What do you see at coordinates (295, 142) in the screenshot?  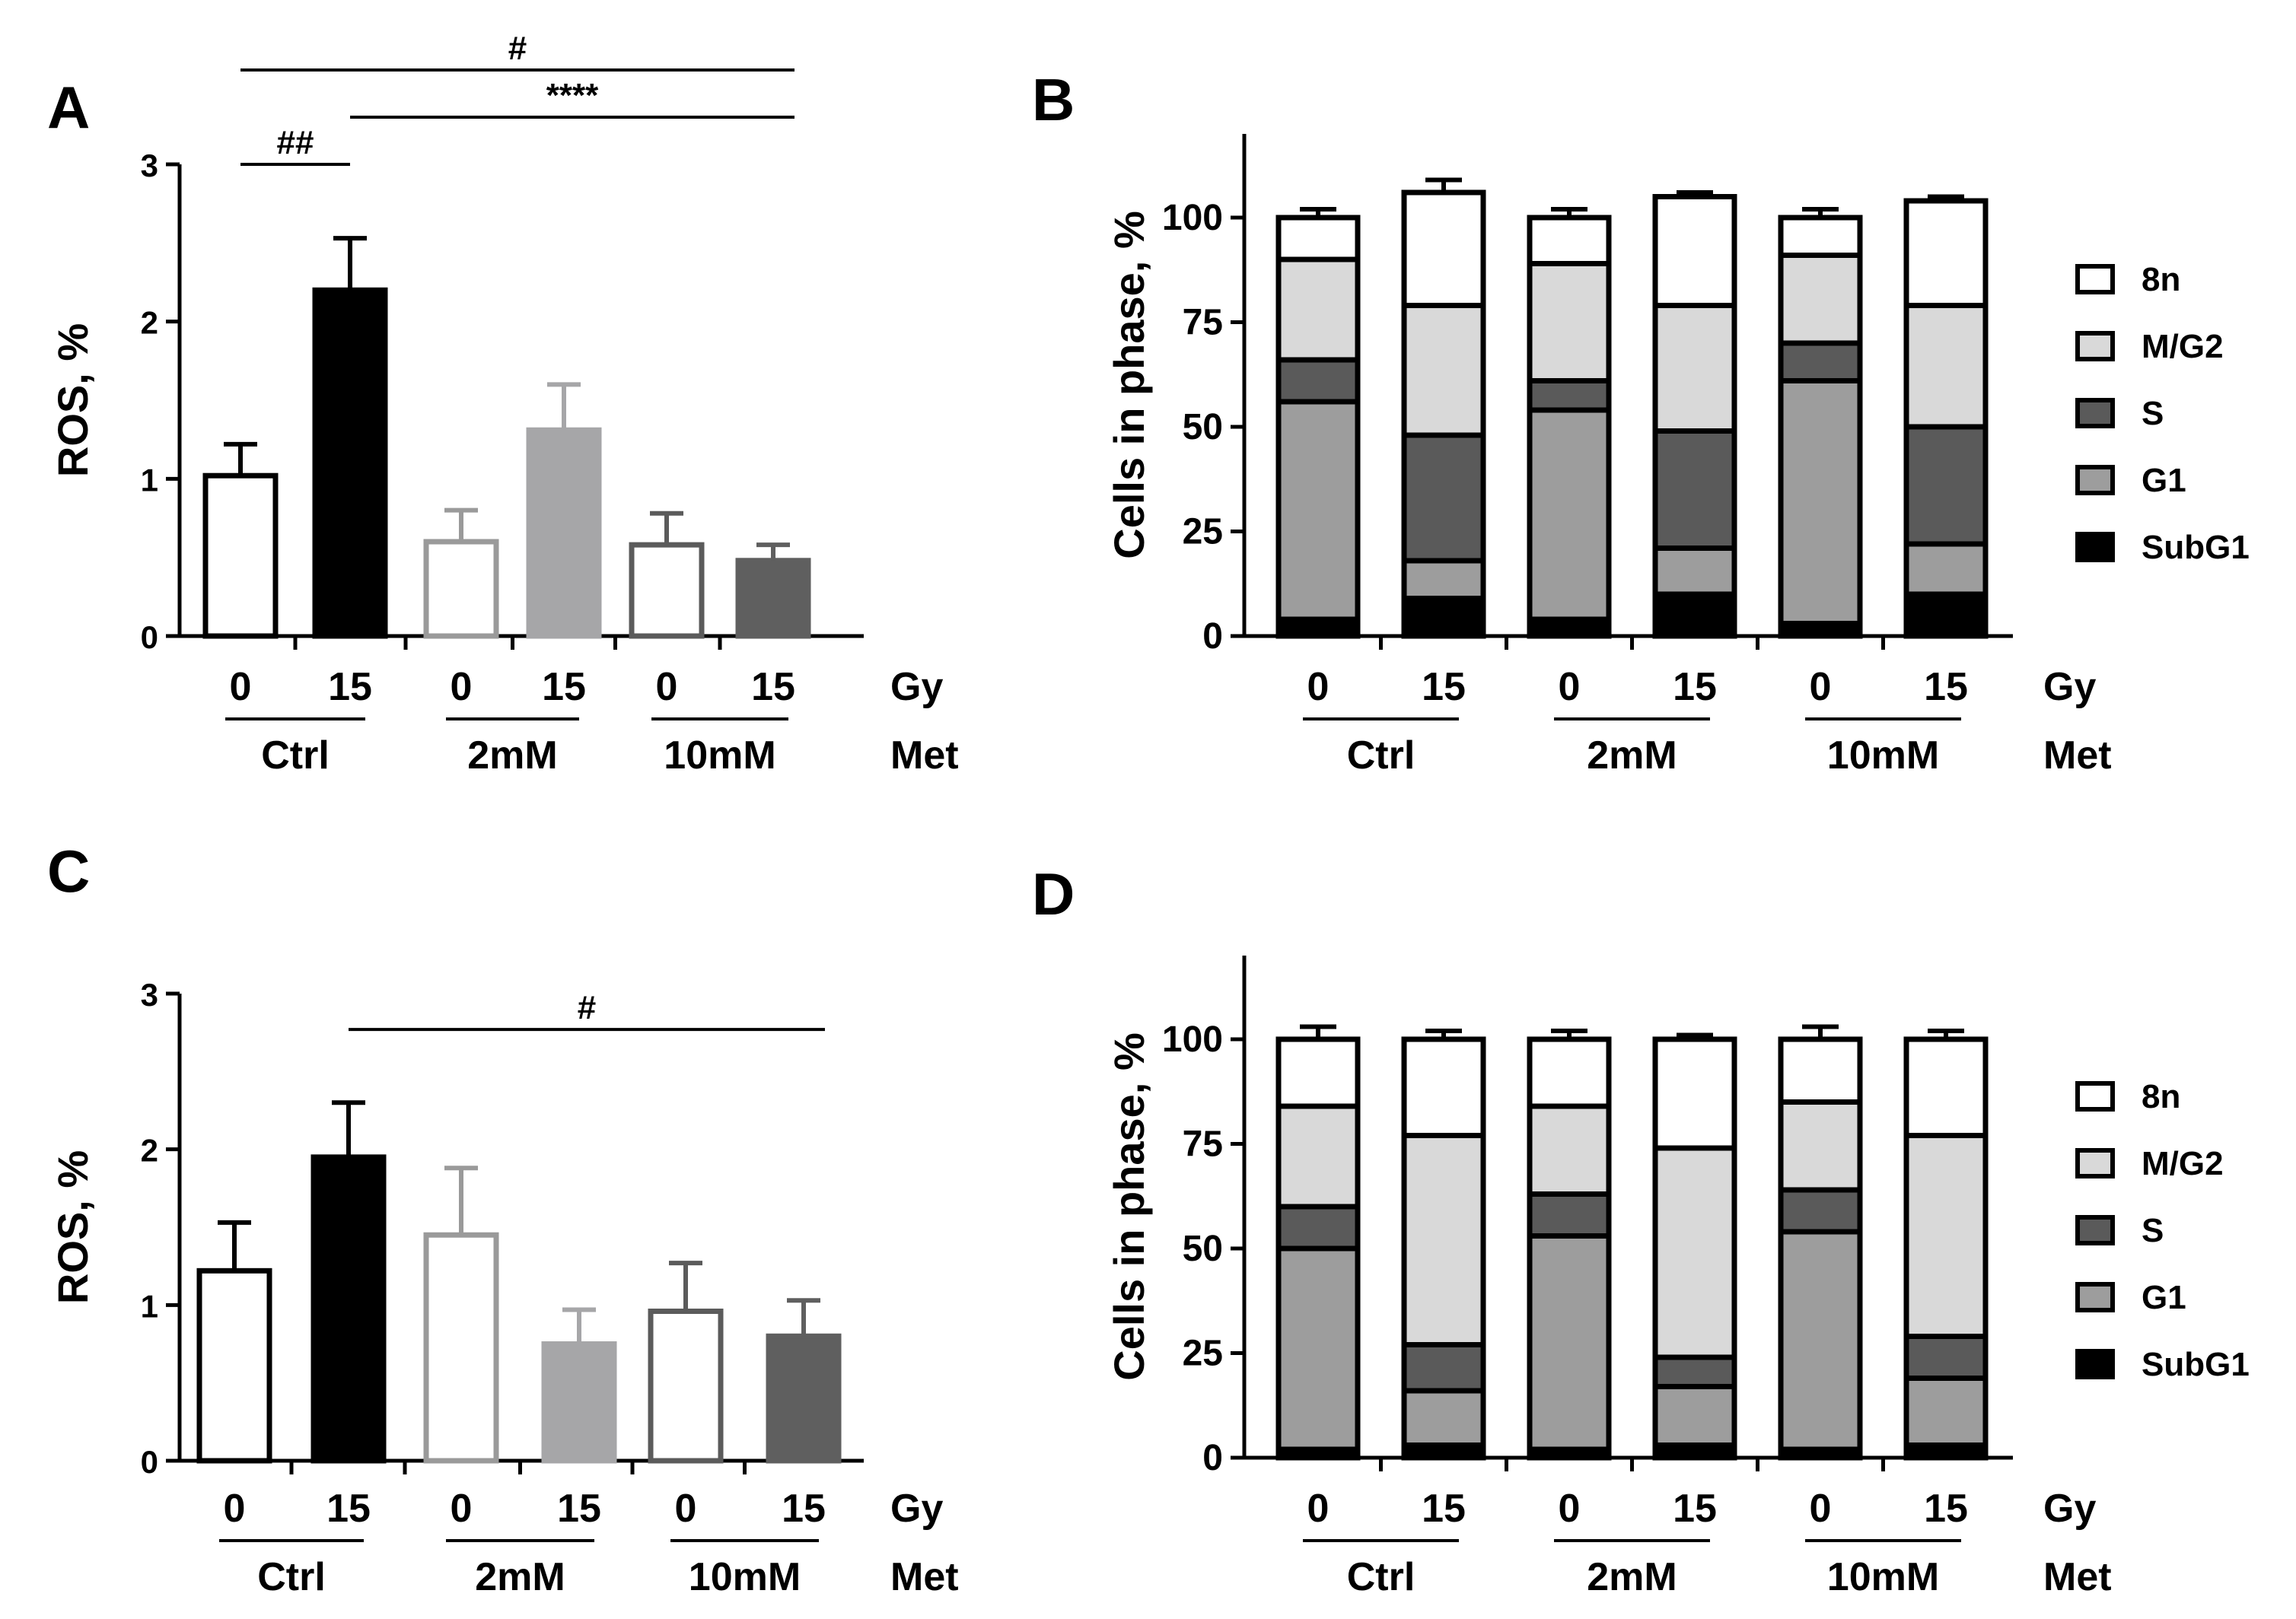 I see `significance-marker: ##` at bounding box center [295, 142].